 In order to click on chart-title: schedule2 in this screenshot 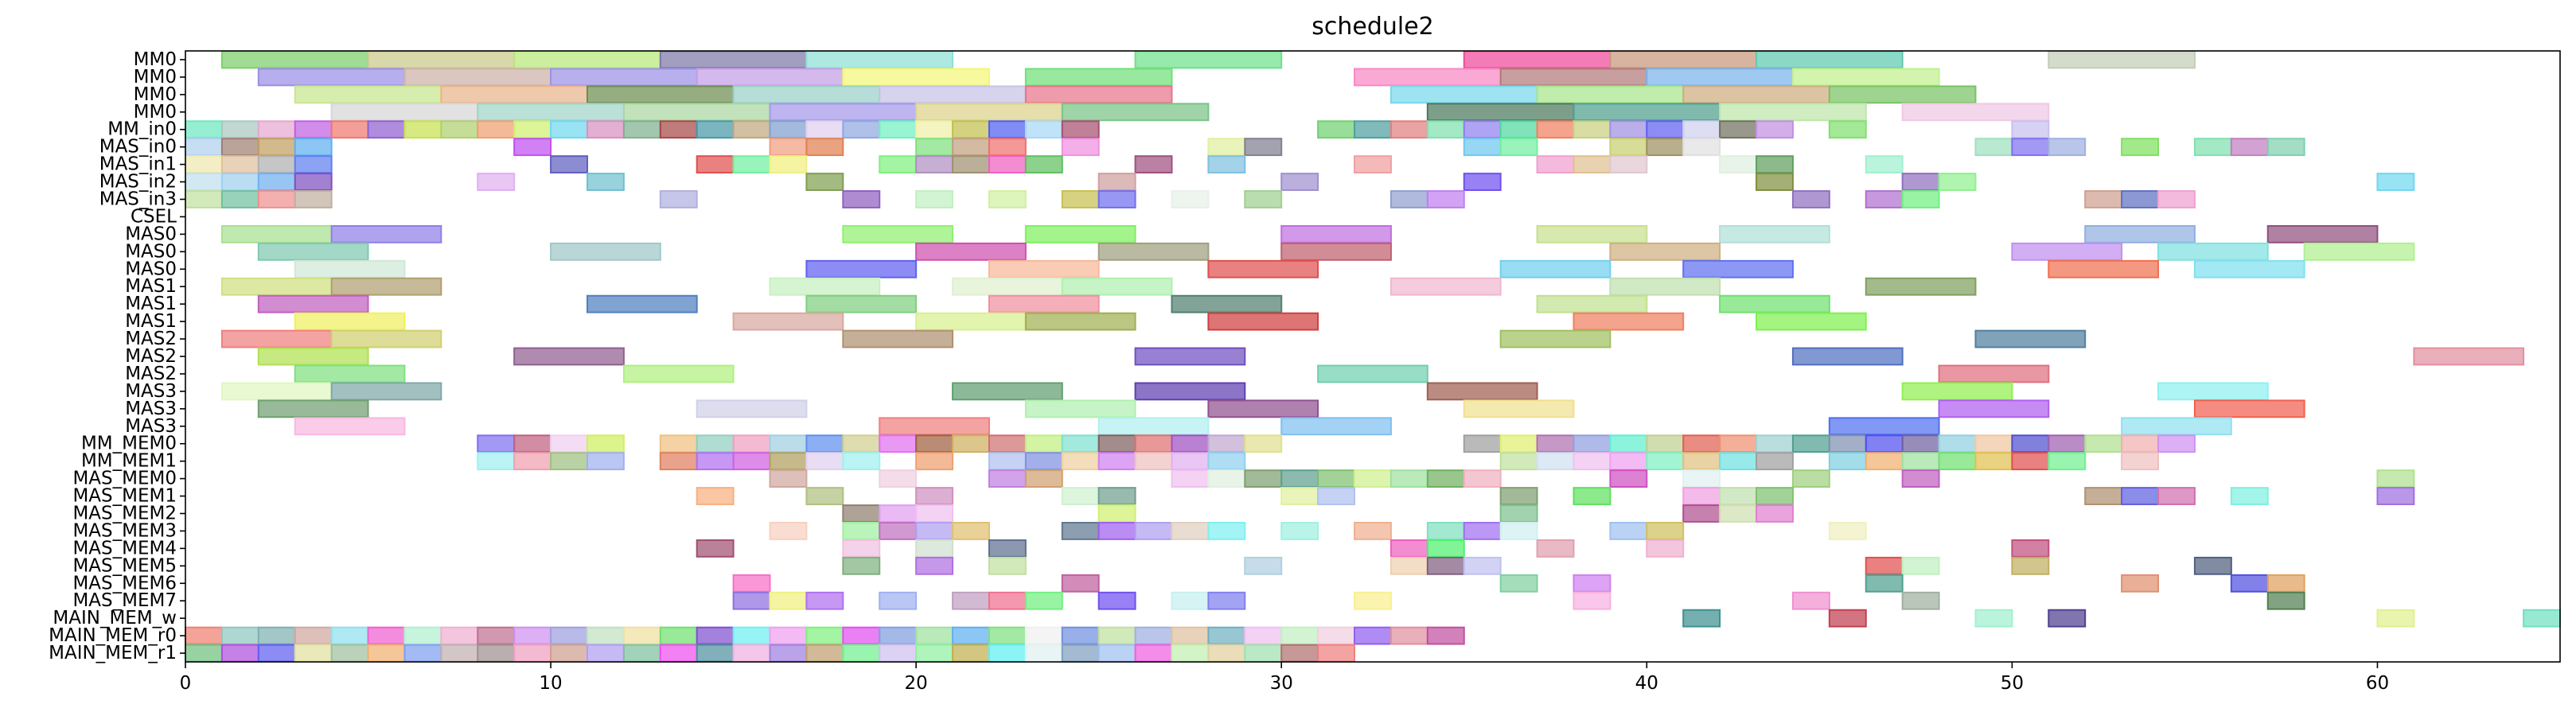, I will do `click(1372, 27)`.